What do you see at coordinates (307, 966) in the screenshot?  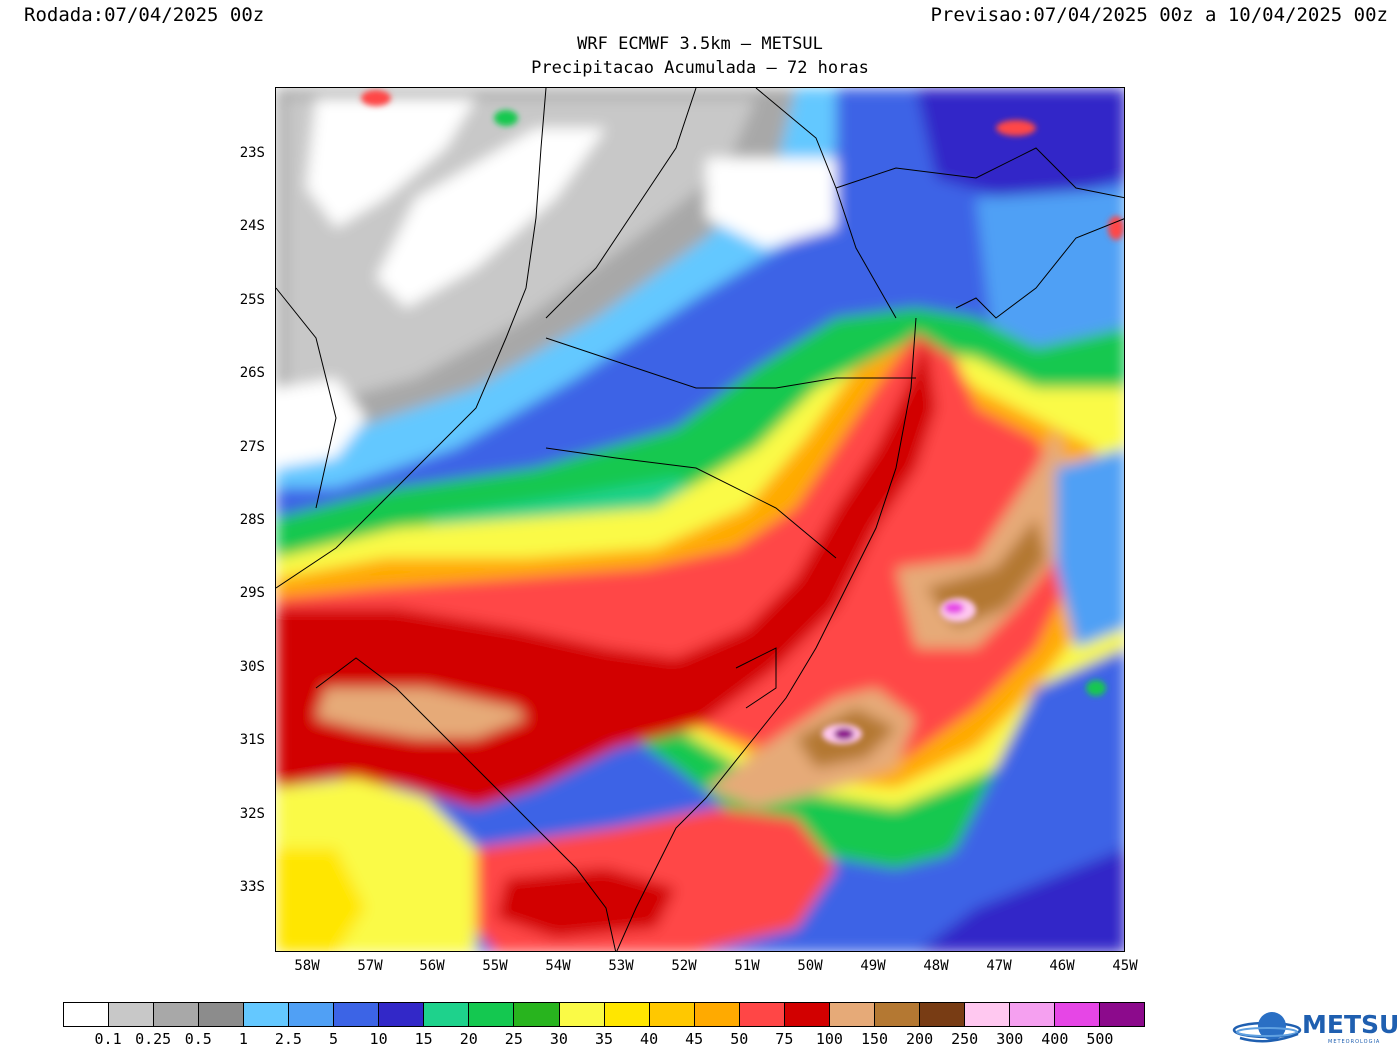 I see `lon-label-58w: 58W` at bounding box center [307, 966].